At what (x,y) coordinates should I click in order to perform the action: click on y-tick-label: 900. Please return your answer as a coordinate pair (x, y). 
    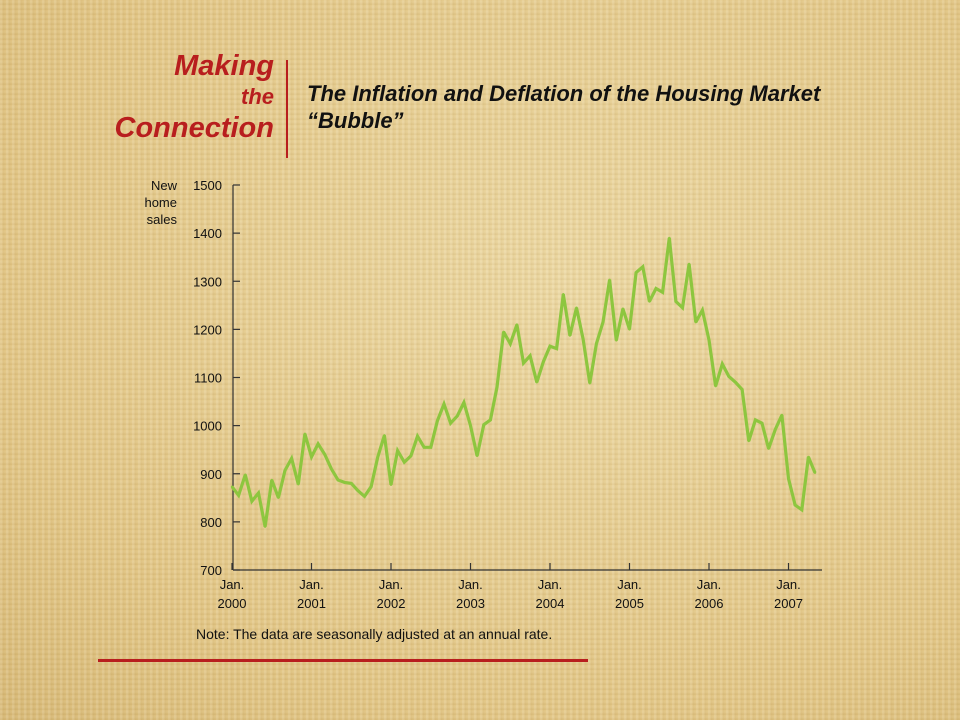
    Looking at the image, I should click on (211, 474).